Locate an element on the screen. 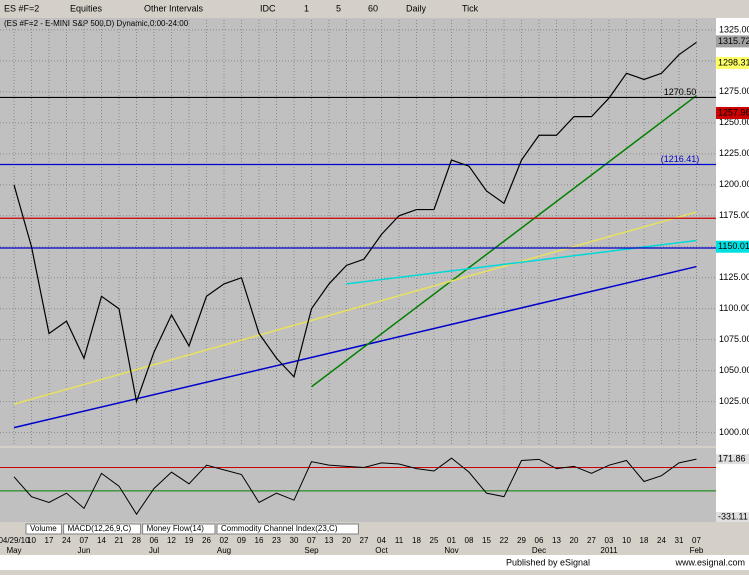 This screenshot has height=575, width=749. toolbar-item: Daily is located at coordinates (416, 8).